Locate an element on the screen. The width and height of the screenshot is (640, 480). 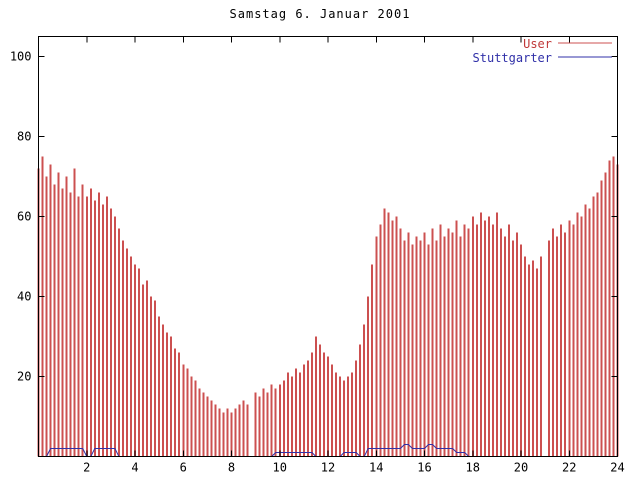
svg-text: 14 is located at coordinates (376, 468).